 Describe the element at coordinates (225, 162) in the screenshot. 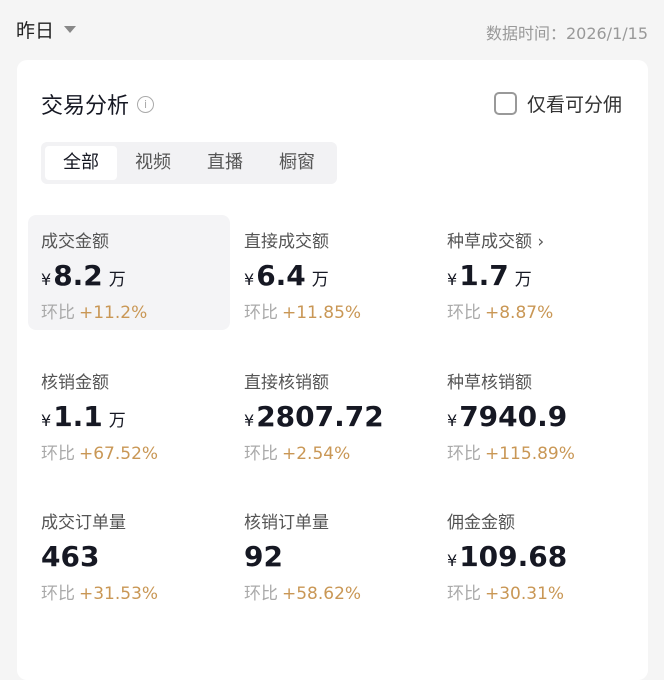

I see `tab-live: 直播` at that location.